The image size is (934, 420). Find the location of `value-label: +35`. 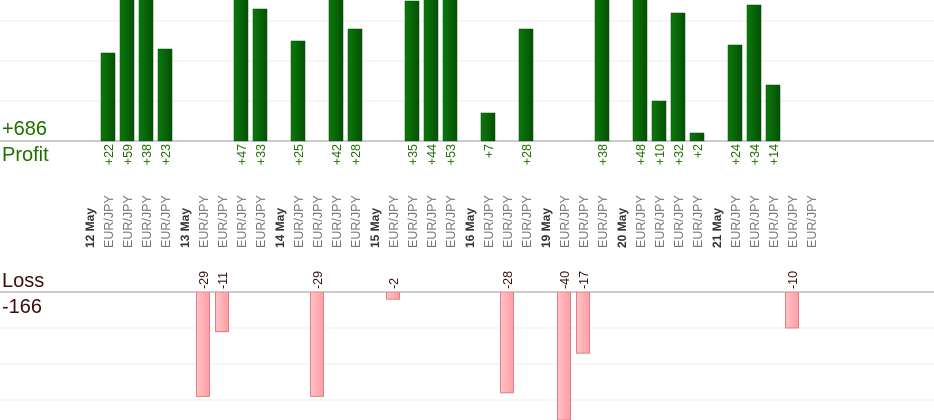

value-label: +35 is located at coordinates (413, 154).